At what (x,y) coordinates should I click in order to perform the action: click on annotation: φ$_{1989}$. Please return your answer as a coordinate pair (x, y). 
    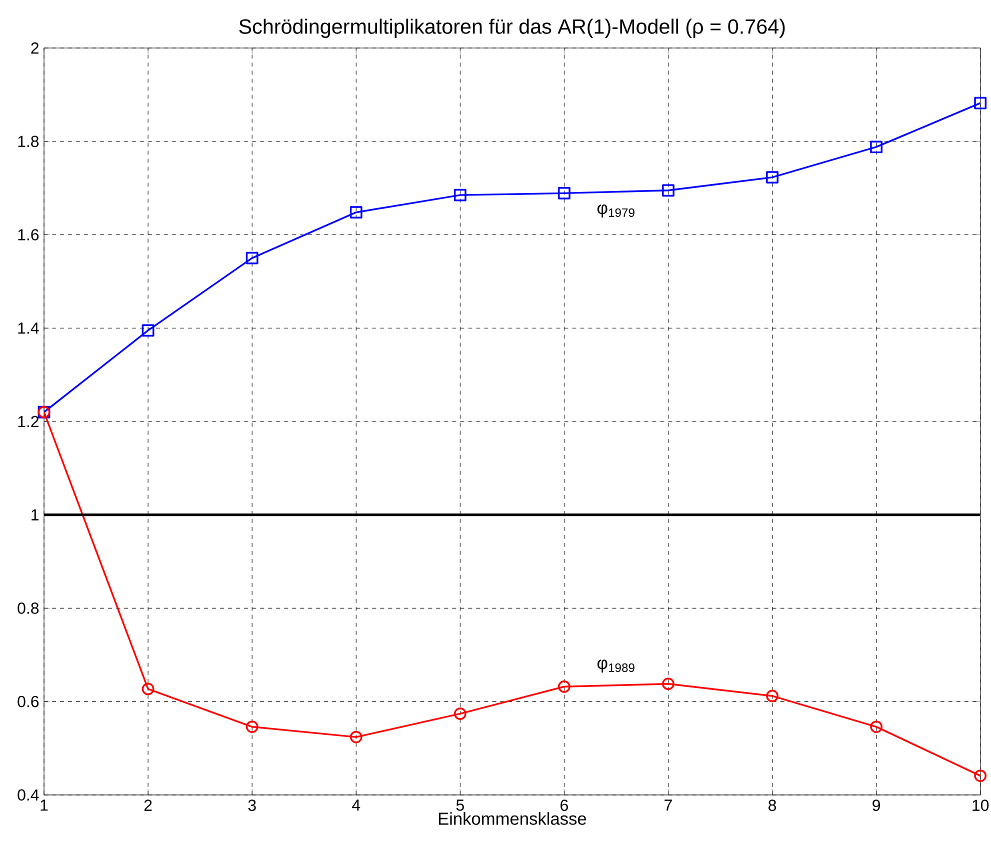
    Looking at the image, I should click on (615, 666).